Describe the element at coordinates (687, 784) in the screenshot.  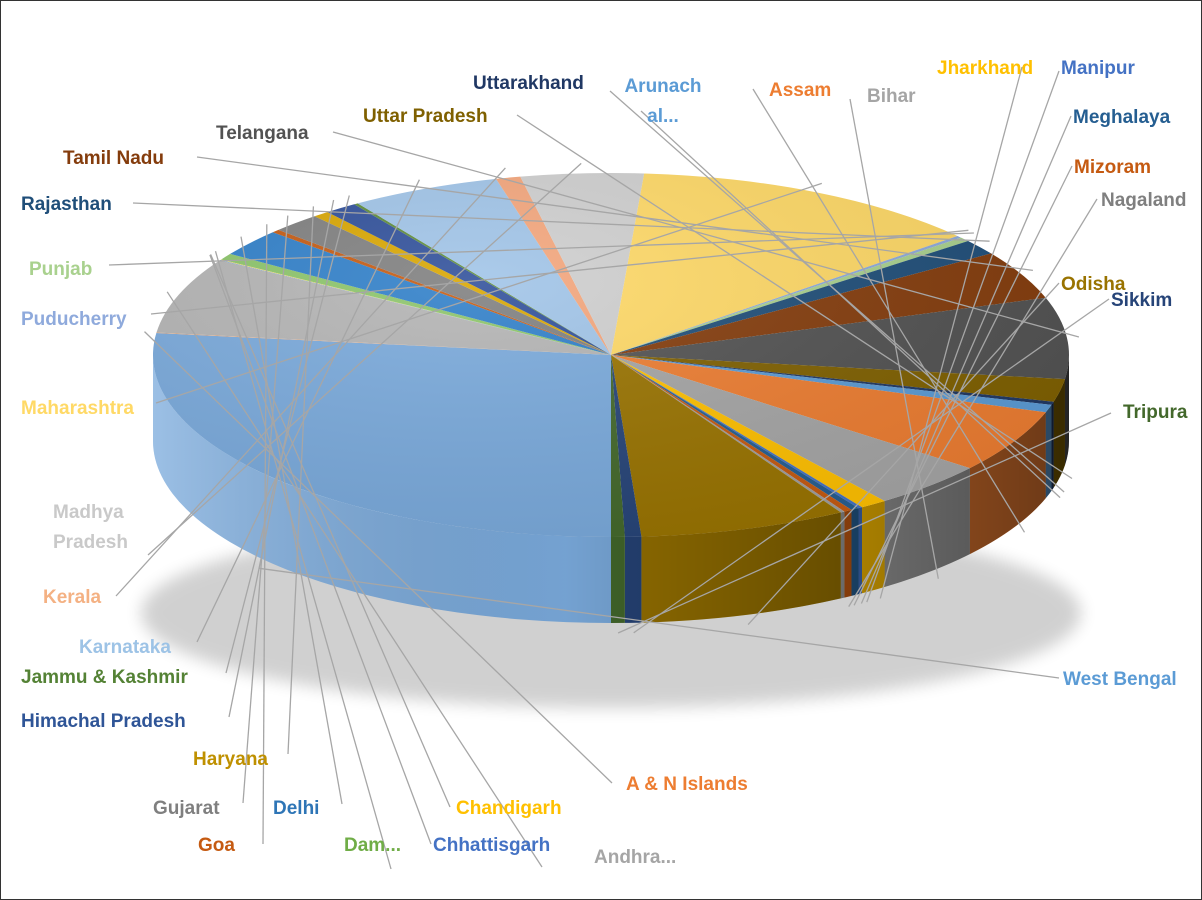
I see `slice-label-1: A & N Islands` at that location.